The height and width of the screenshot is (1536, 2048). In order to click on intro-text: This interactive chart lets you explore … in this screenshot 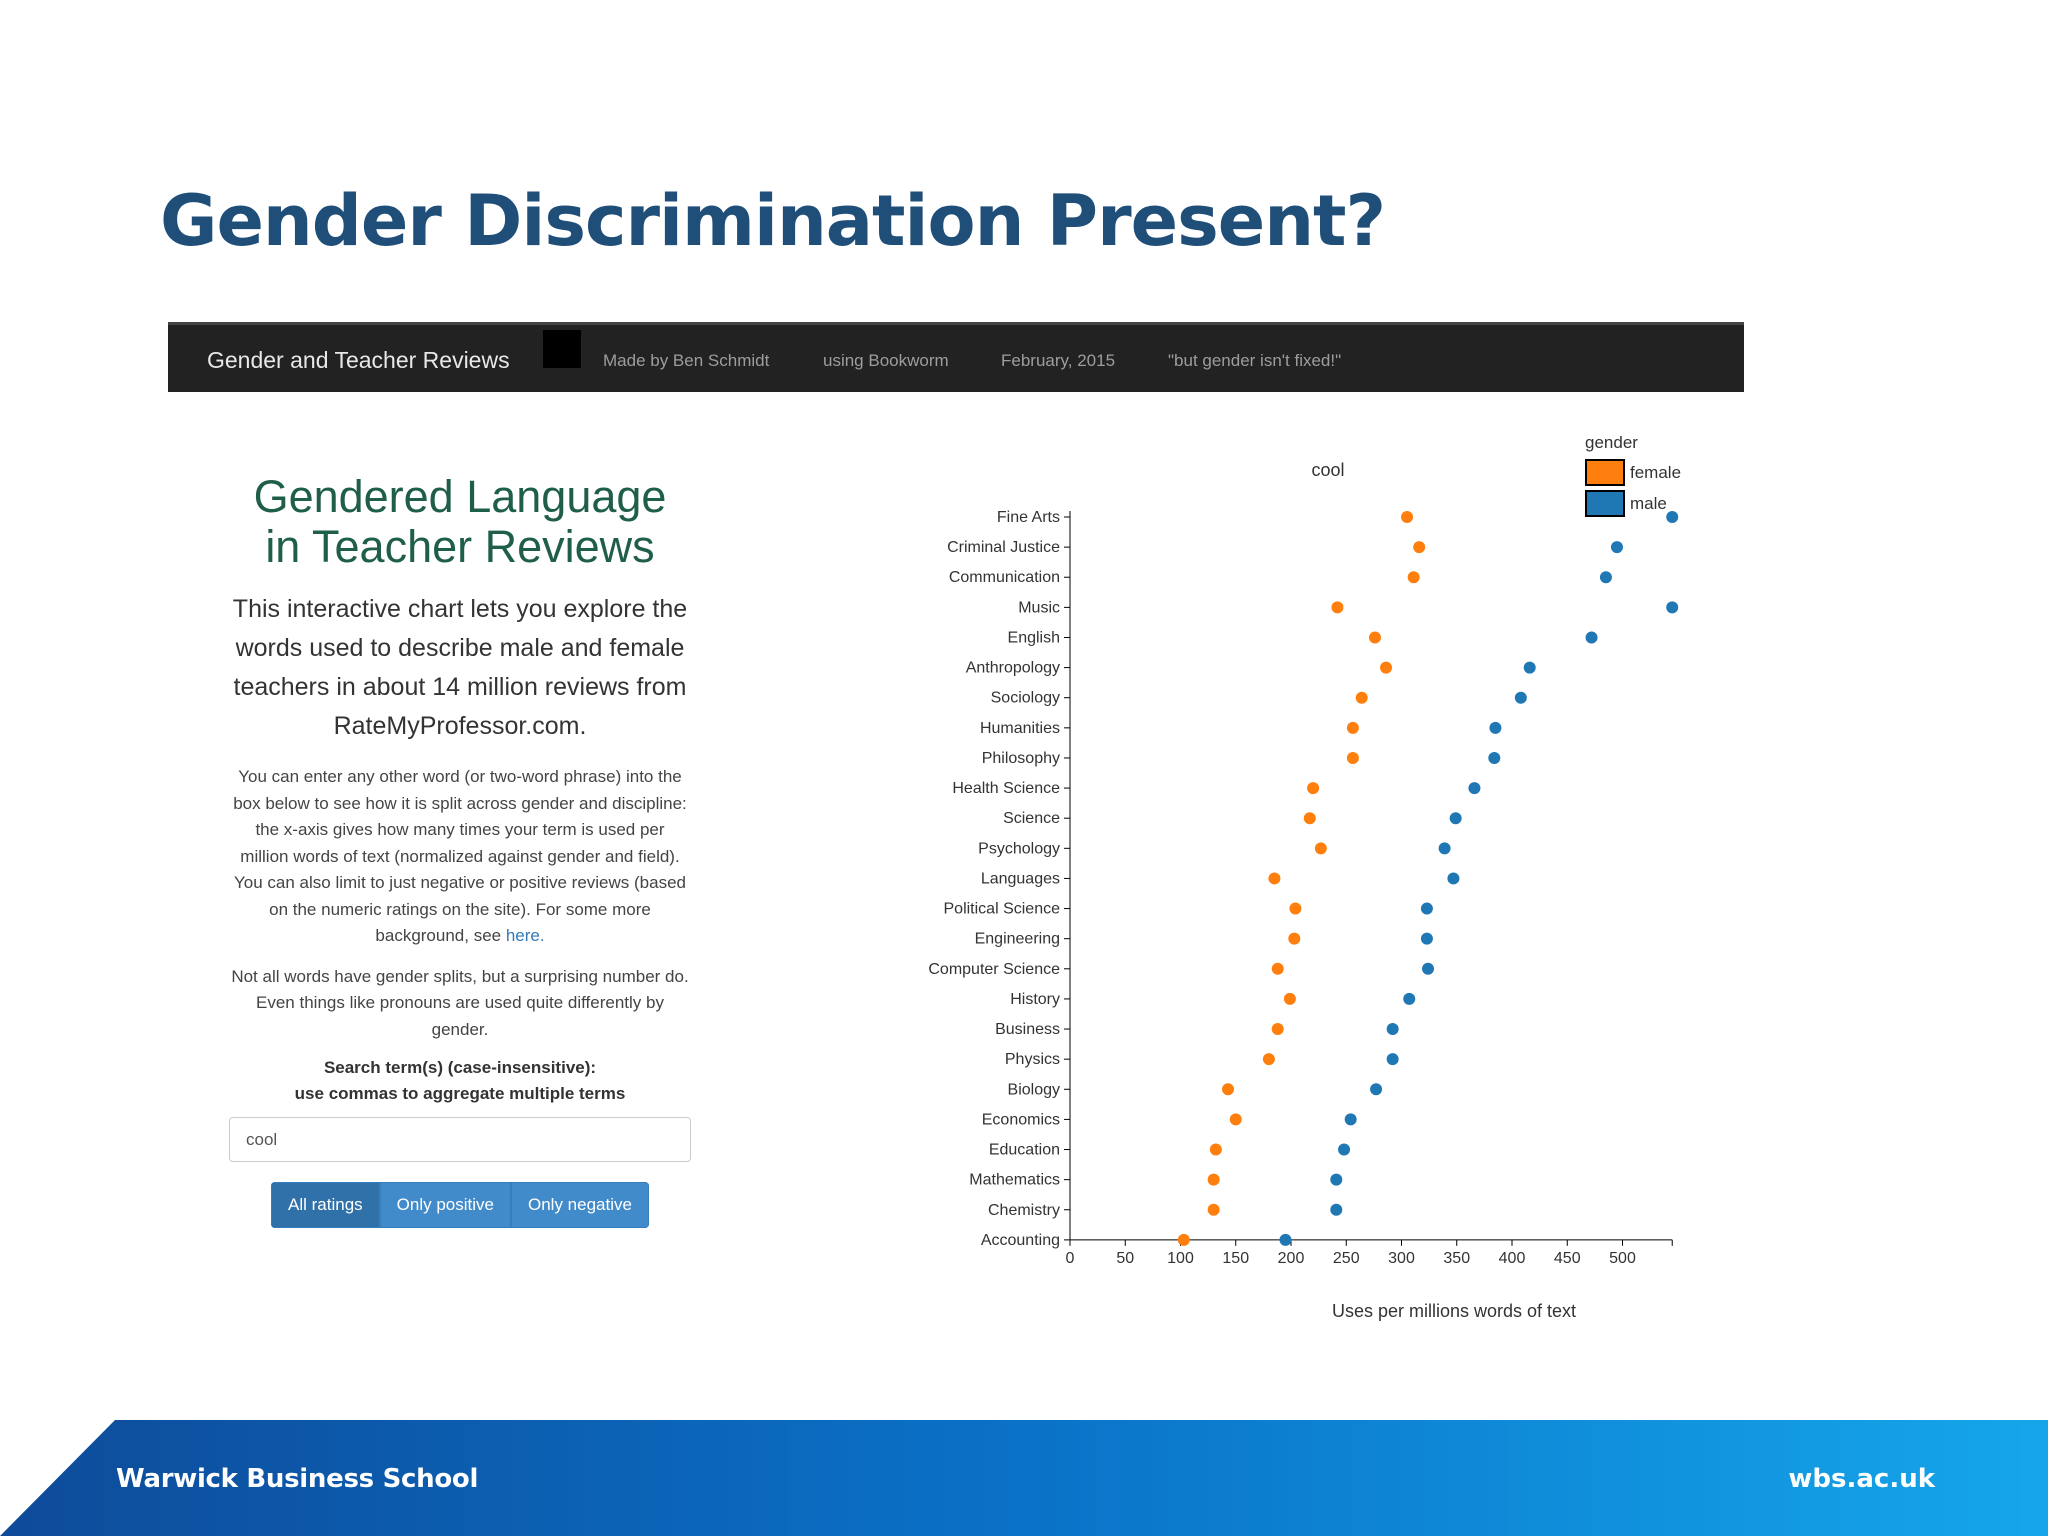, I will do `click(460, 667)`.